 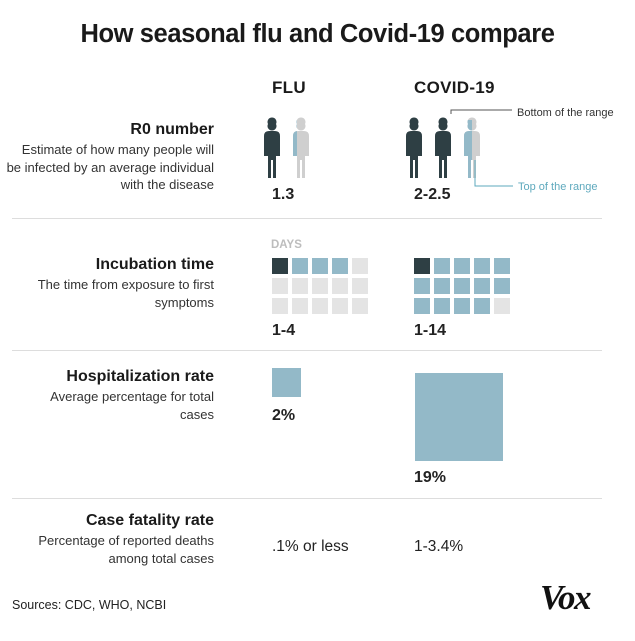 I want to click on covid-hospitalization-square, so click(x=459, y=417).